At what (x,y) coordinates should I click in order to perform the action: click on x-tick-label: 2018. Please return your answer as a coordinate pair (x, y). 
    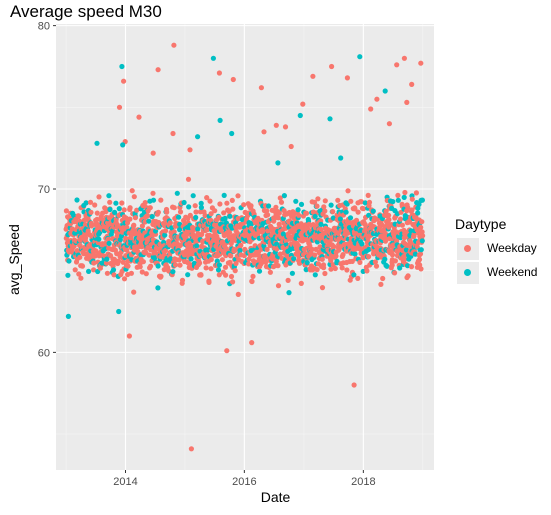
    Looking at the image, I should click on (363, 482).